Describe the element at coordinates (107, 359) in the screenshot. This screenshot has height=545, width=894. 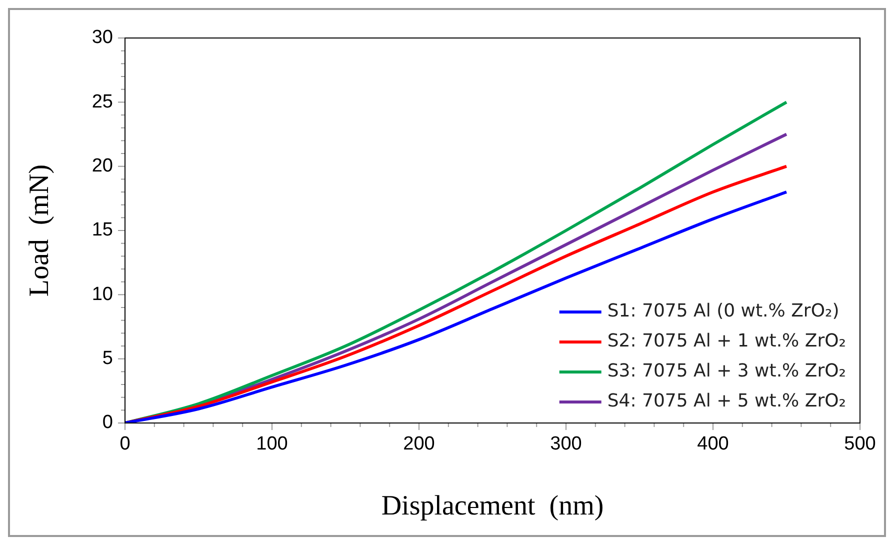
I see `y-tick-label: 5` at that location.